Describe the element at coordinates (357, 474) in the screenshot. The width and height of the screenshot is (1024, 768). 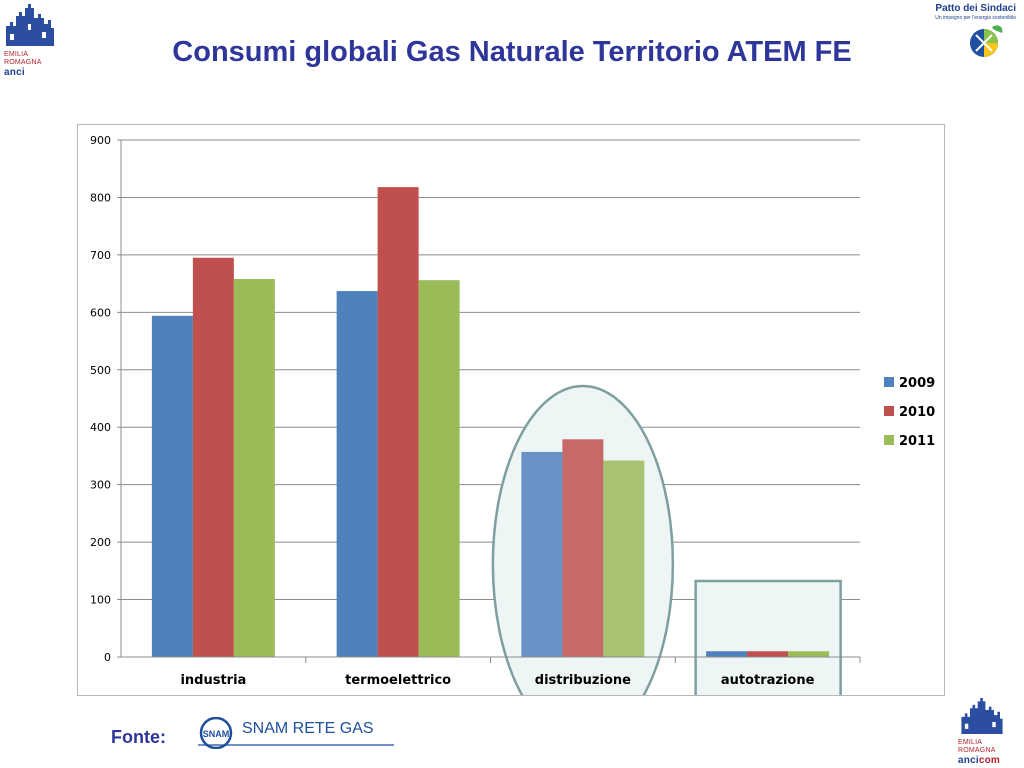
I see `bar-termoelettrico-2009` at that location.